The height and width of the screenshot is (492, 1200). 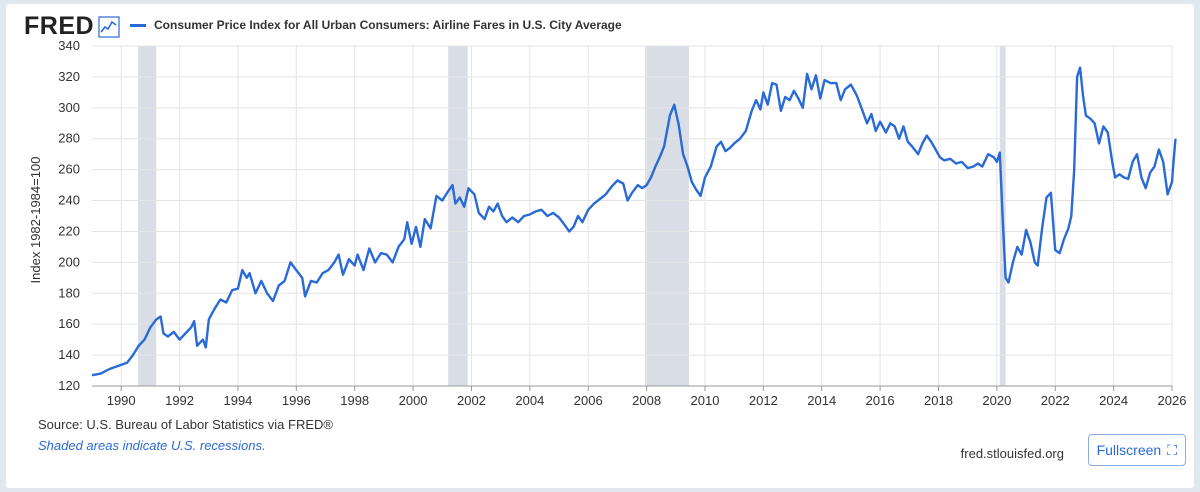 What do you see at coordinates (69, 45) in the screenshot?
I see `y-tick-label: 340` at bounding box center [69, 45].